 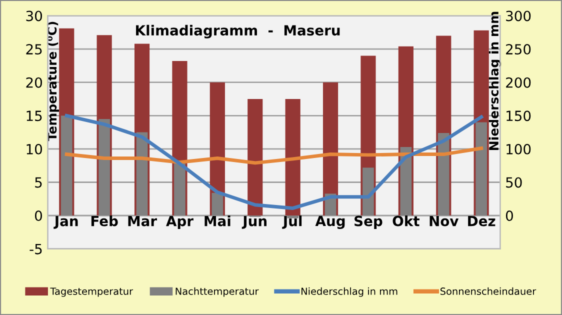 What do you see at coordinates (518, 116) in the screenshot?
I see `y2-tick-label: 150` at bounding box center [518, 116].